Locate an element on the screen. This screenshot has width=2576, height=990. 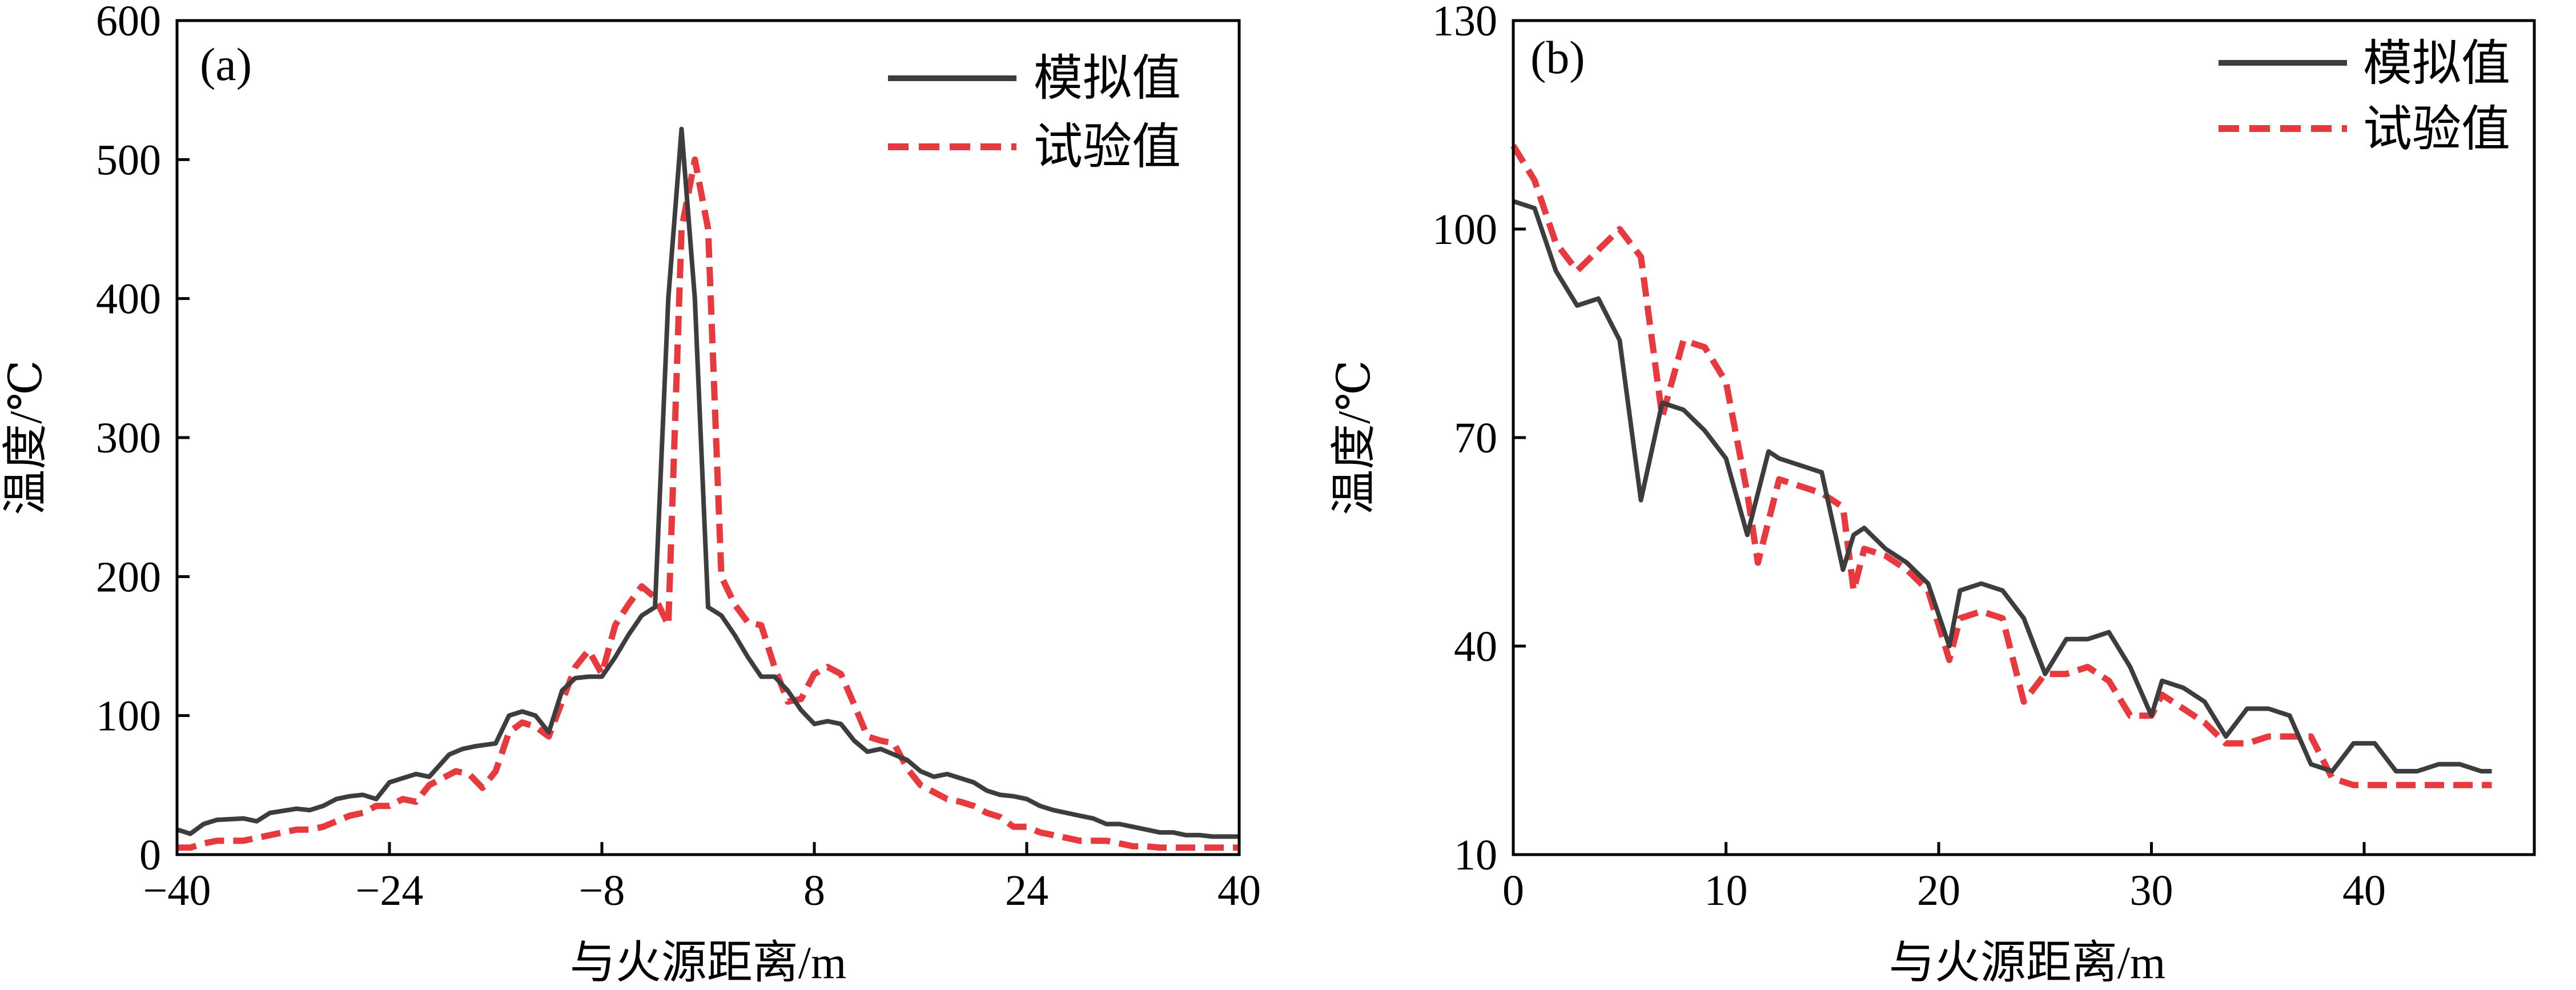
x-tick-label-b-2: 20 is located at coordinates (1938, 891).